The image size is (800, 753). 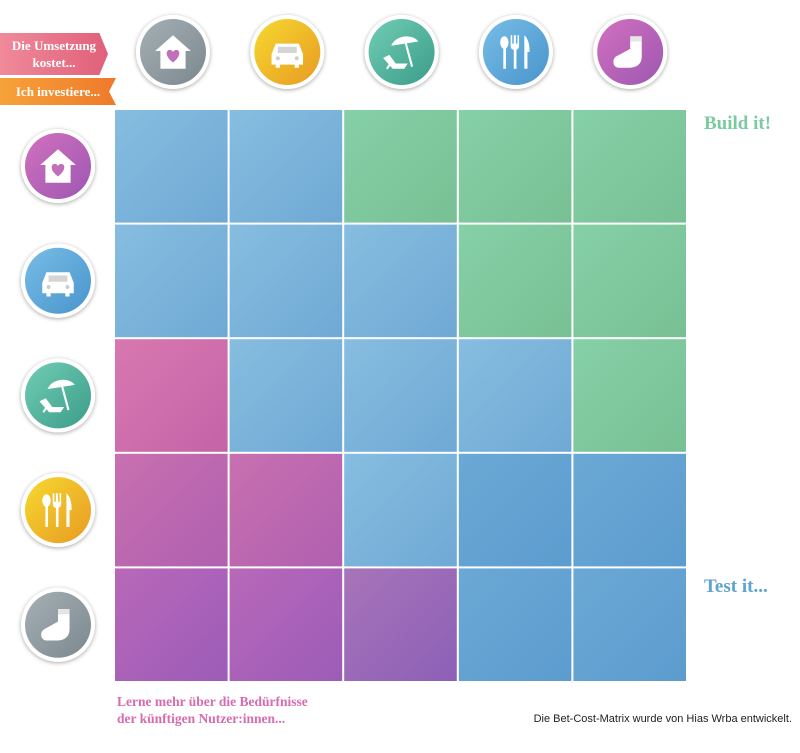 I want to click on learn-line: Lerne mehr über die Bedürfnisse, so click(x=212, y=701).